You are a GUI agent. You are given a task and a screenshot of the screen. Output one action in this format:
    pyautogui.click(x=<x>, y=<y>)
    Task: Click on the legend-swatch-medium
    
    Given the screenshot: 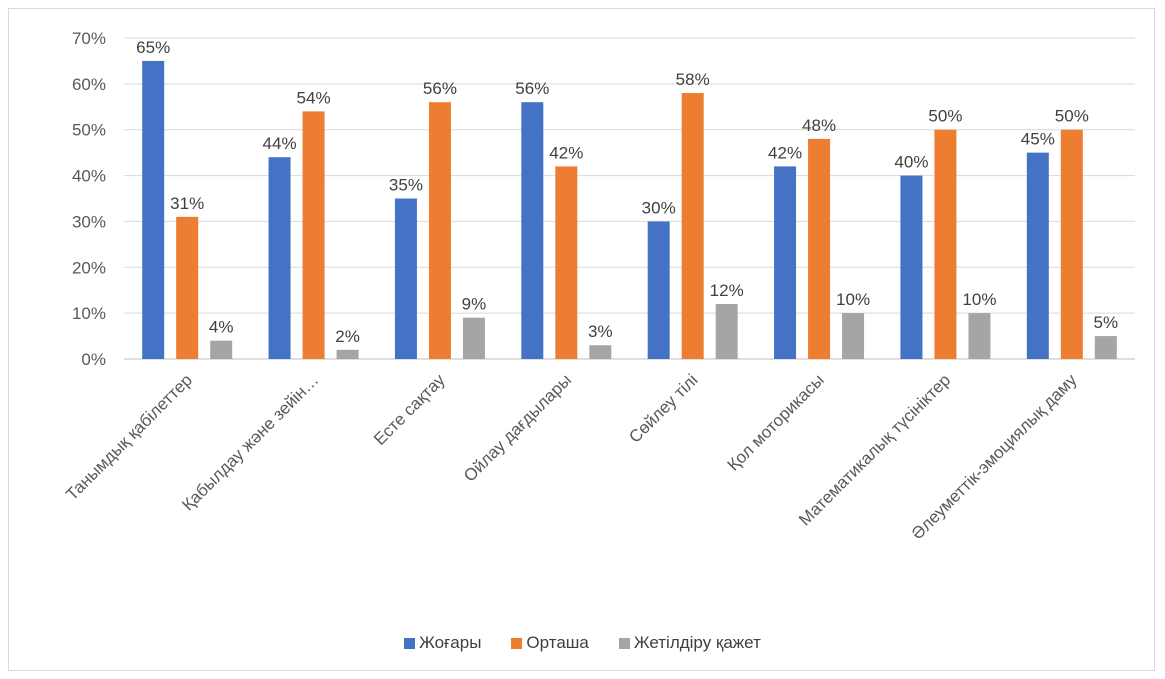 What is the action you would take?
    pyautogui.click(x=517, y=643)
    